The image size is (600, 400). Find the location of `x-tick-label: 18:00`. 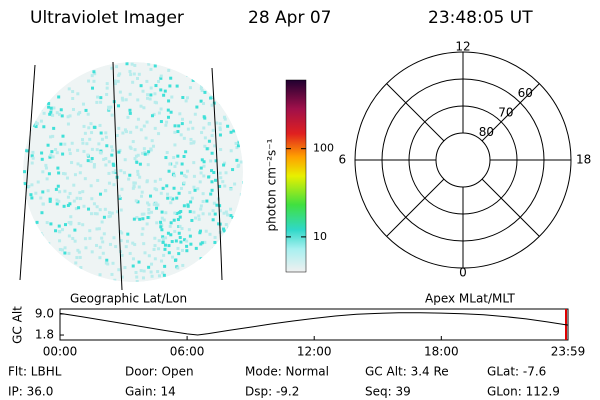

x-tick-label: 18:00 is located at coordinates (441, 352).